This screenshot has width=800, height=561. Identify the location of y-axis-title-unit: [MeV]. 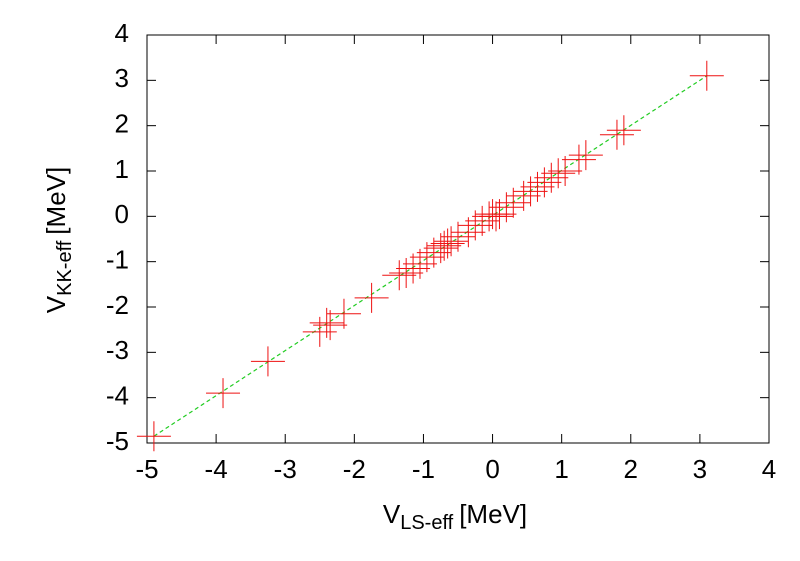
(56, 201).